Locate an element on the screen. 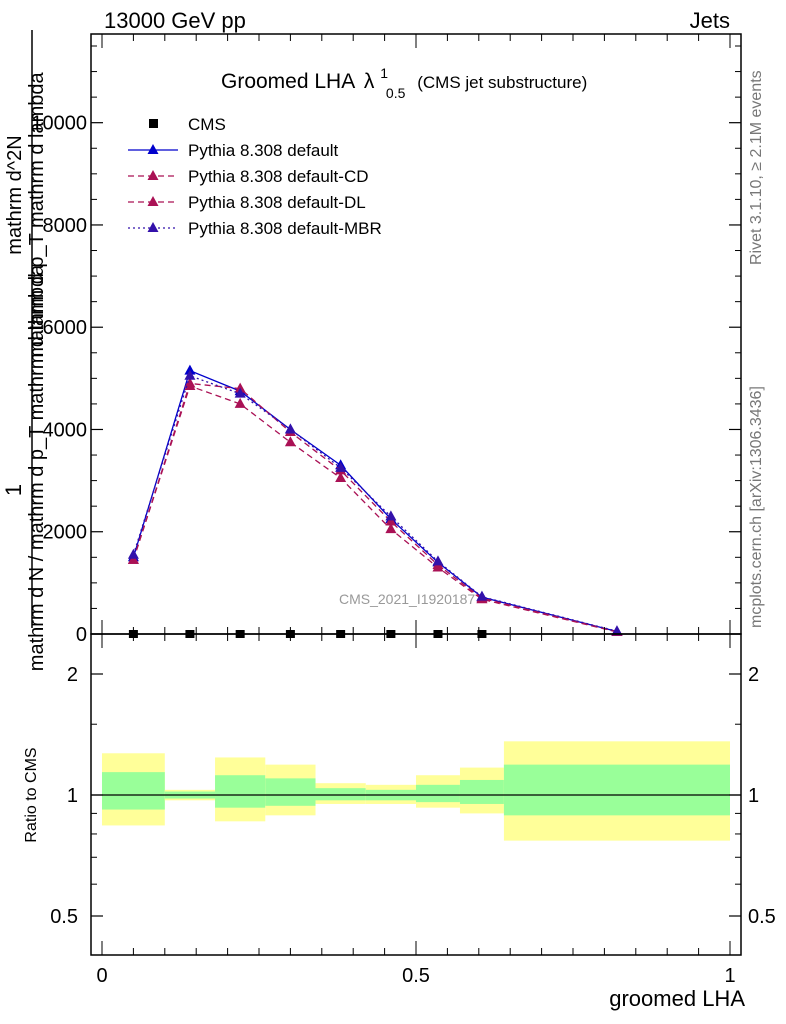  title-symbol: λ is located at coordinates (369, 81).